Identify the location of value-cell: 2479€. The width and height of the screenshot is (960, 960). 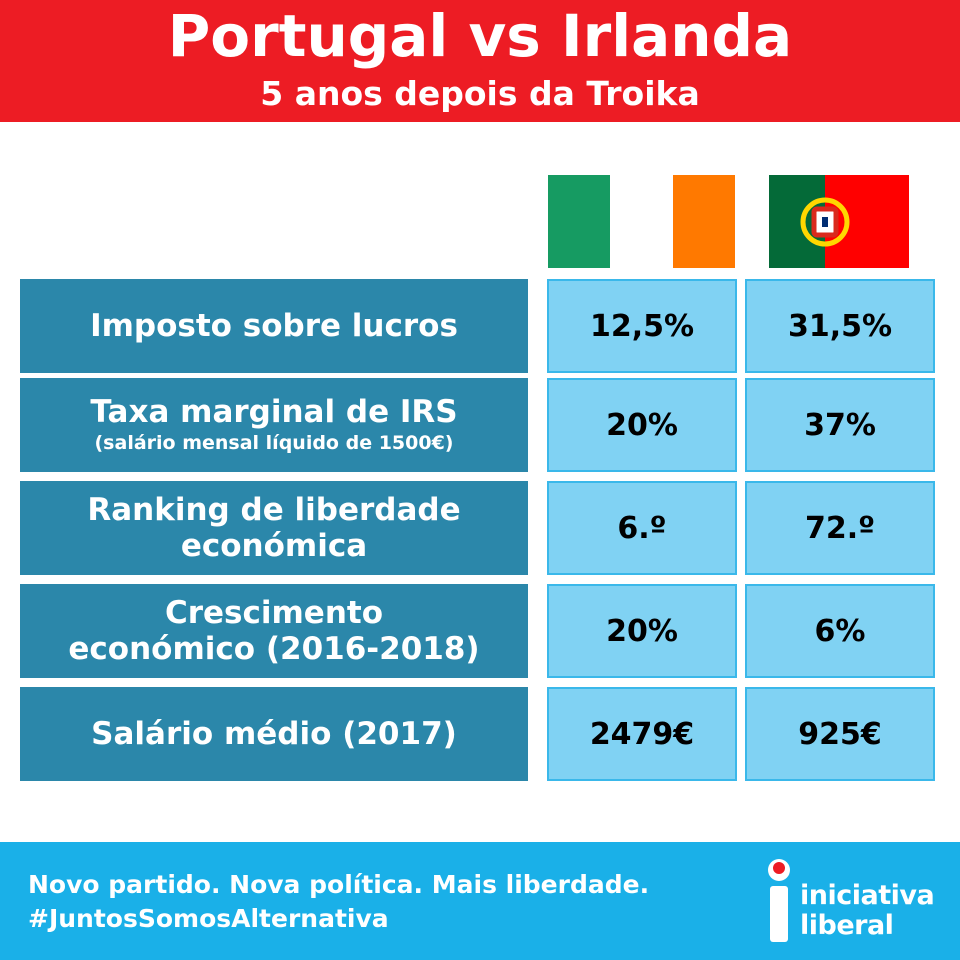
(642, 734).